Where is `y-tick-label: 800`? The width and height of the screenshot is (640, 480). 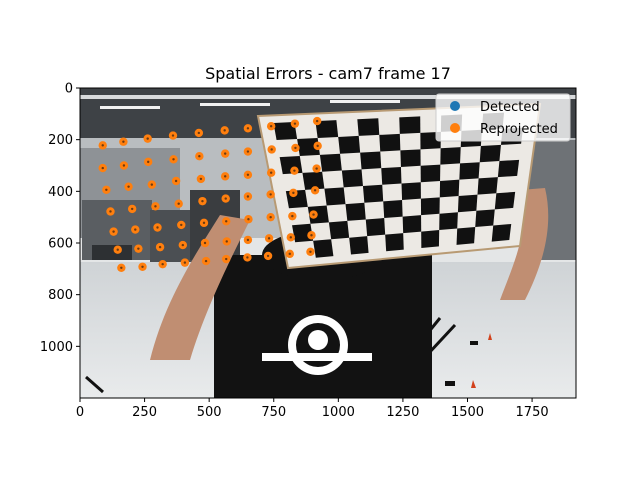 y-tick-label: 800 is located at coordinates (60, 295).